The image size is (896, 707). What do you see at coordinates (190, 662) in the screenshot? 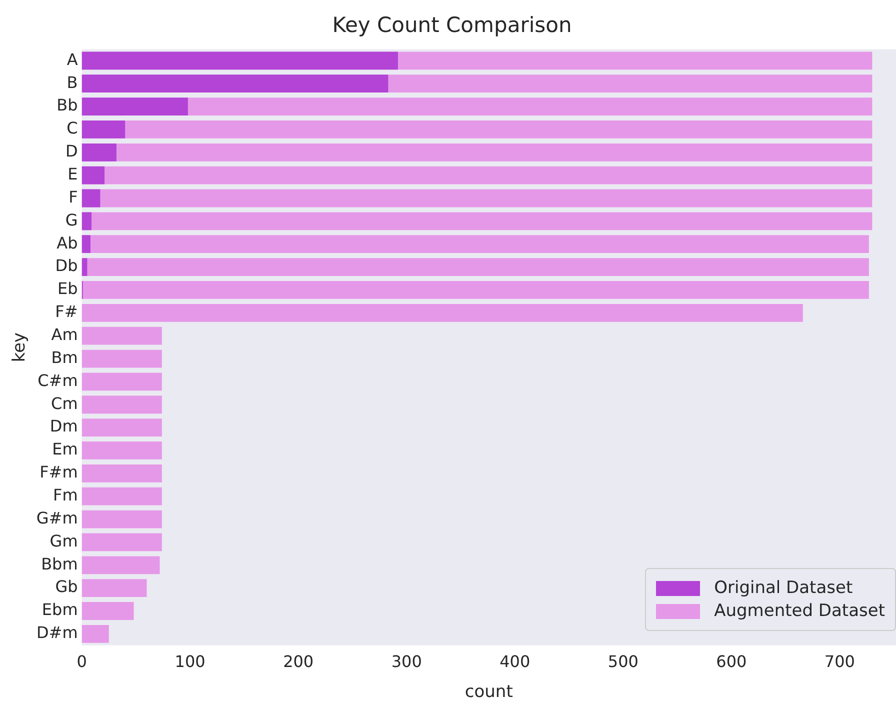
I see `x-tick-label: 100` at bounding box center [190, 662].